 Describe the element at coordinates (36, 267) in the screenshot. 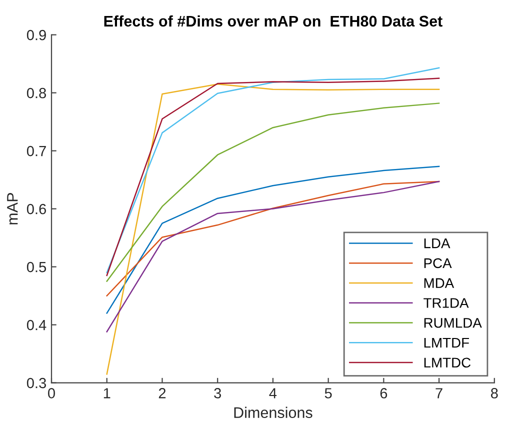

I see `y-tick-label: 0.5` at that location.